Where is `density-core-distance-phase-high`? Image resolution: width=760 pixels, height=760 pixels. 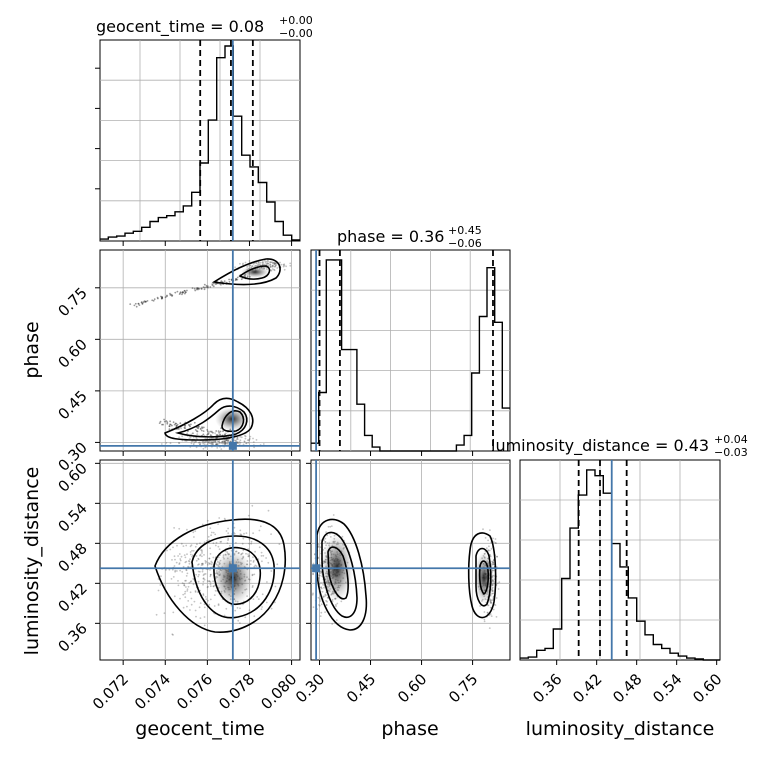
density-core-distance-phase-high is located at coordinates (484, 578).